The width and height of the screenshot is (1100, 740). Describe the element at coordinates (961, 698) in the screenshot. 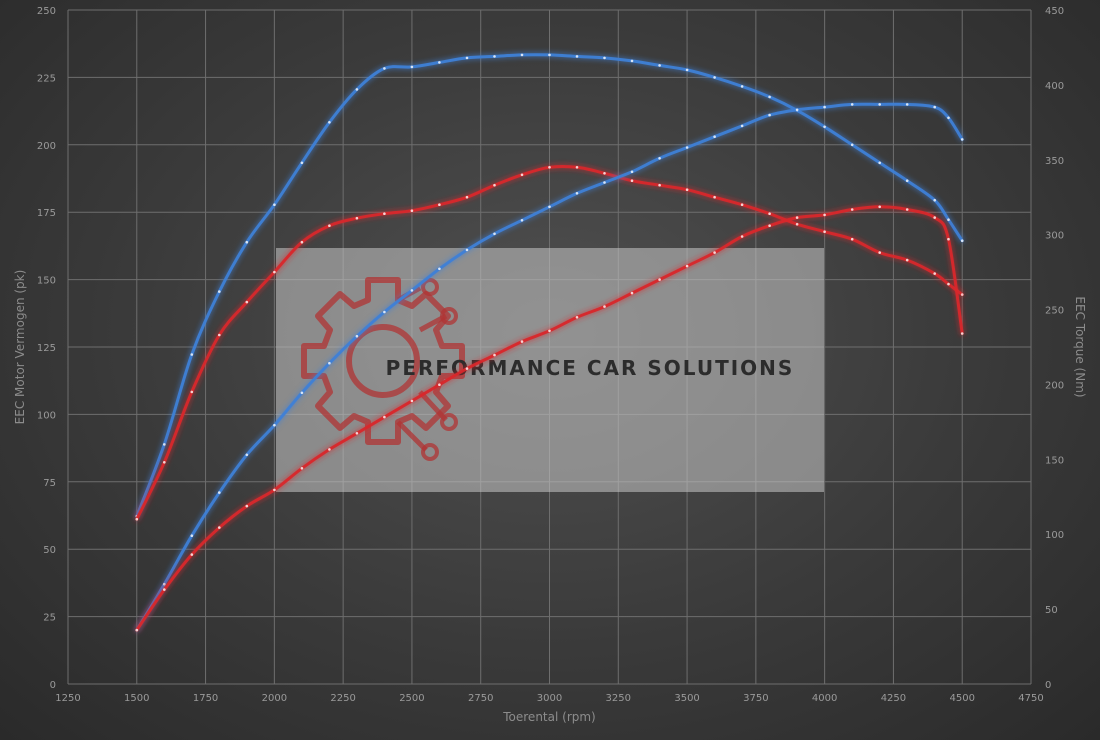

I see `x-tick-label: 4500` at that location.